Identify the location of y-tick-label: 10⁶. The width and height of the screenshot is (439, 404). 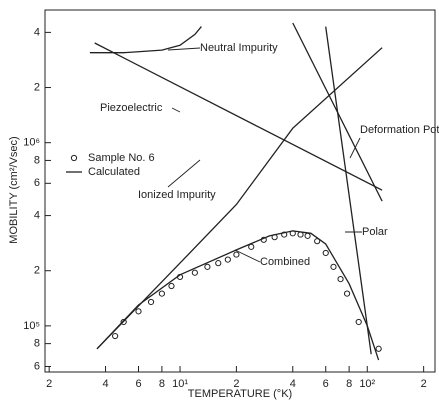
(31, 143).